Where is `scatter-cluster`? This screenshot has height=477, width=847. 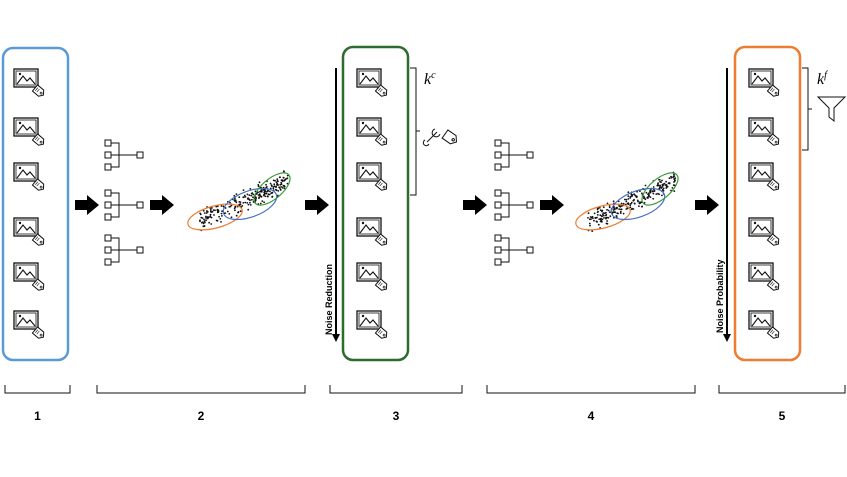 scatter-cluster is located at coordinates (627, 202).